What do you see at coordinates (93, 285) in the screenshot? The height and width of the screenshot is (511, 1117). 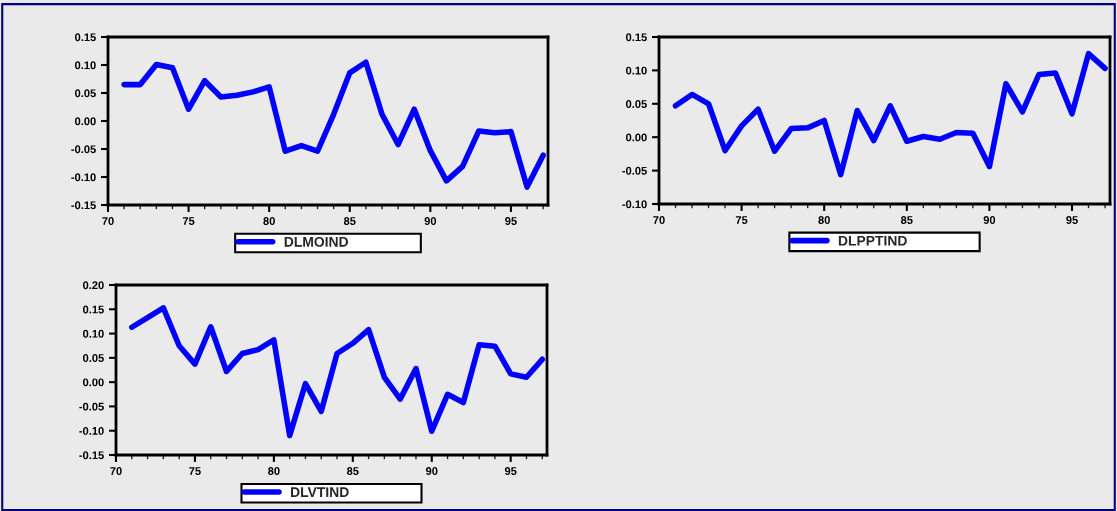 I see `y-tick-label: 0.20` at bounding box center [93, 285].